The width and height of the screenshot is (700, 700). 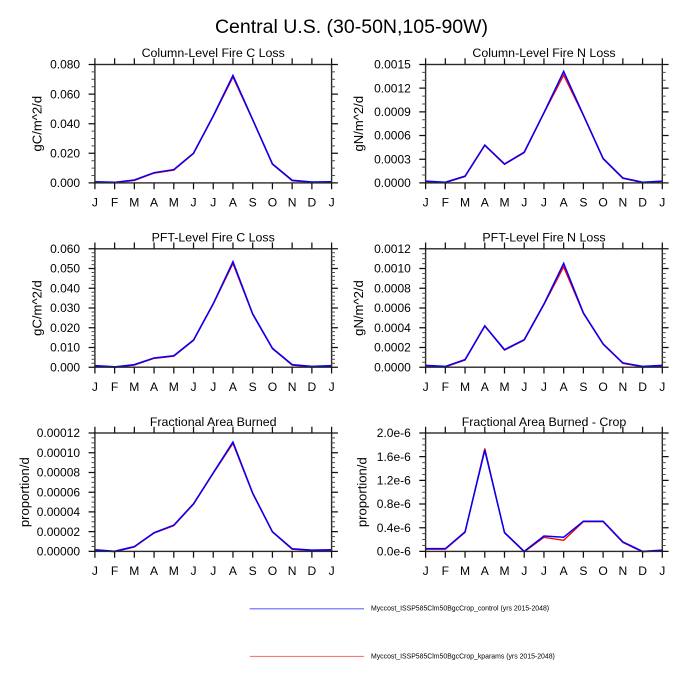 What do you see at coordinates (544, 422) in the screenshot?
I see `svg-text: Fractional Area Burned - Crop` at bounding box center [544, 422].